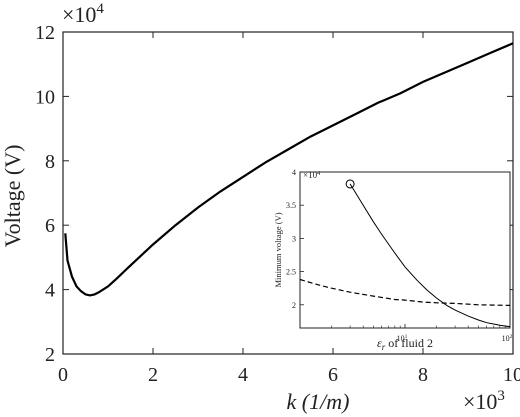  What do you see at coordinates (50, 226) in the screenshot?
I see `main-y-tick-label: 6` at bounding box center [50, 226].